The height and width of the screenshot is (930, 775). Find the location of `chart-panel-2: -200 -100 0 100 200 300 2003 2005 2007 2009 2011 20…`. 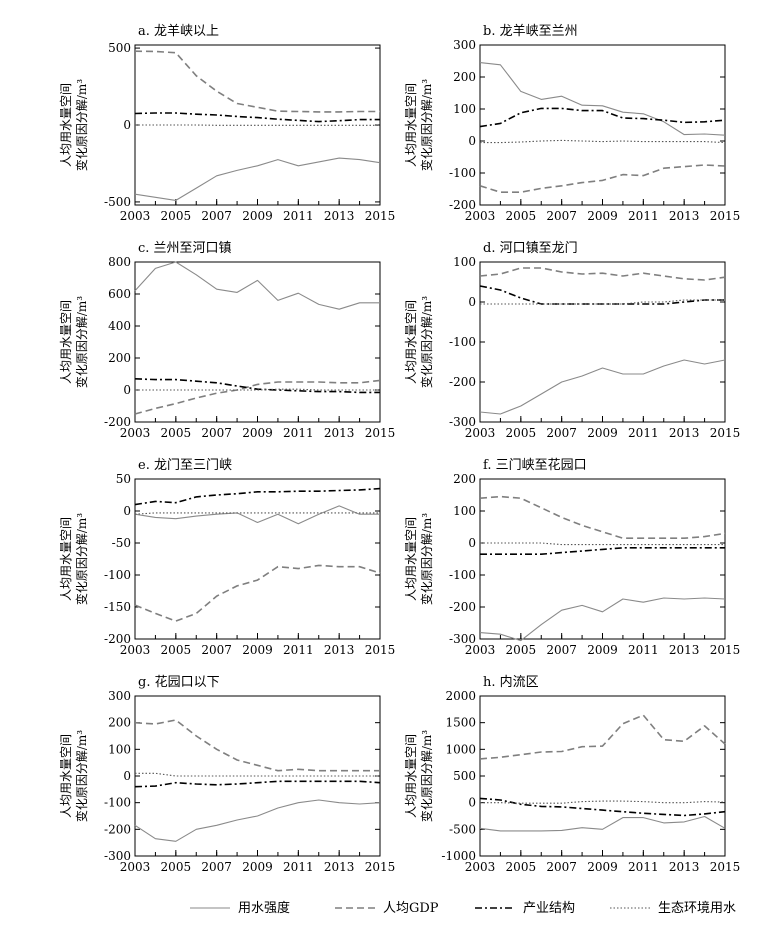

chart-panel-2: -200 -100 0 100 200 300 2003 2005 2007 2009 2011 20… is located at coordinates (572, 123).